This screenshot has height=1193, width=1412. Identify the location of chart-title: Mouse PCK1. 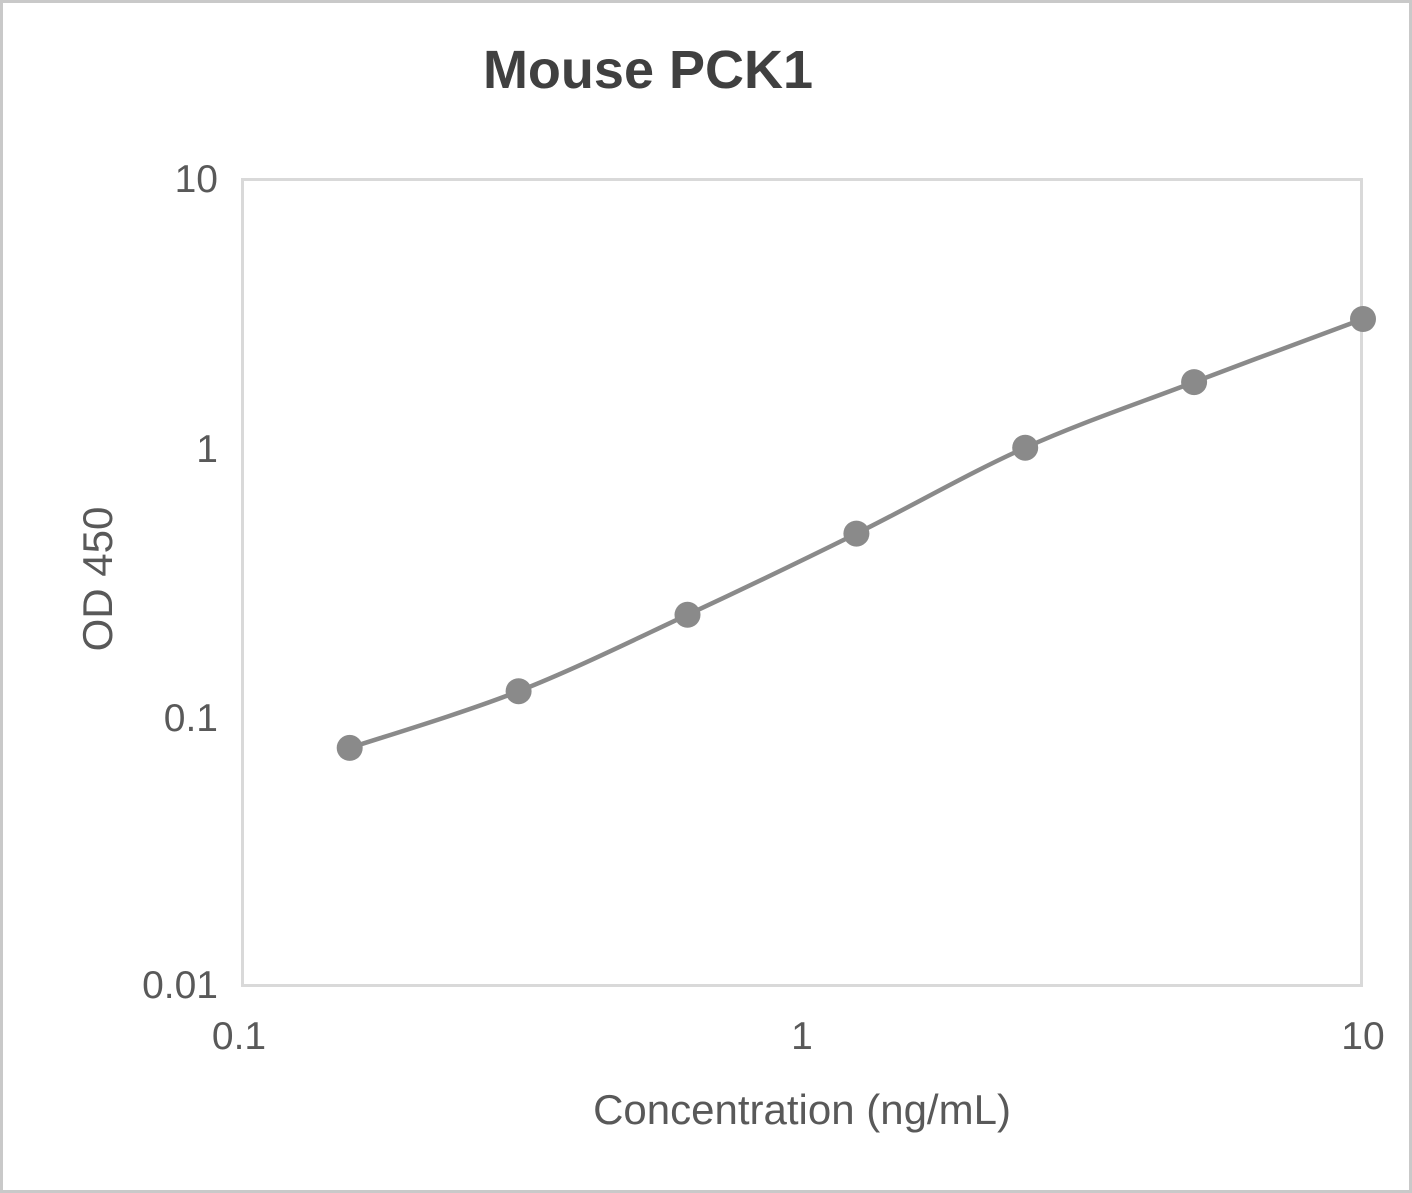
(648, 70).